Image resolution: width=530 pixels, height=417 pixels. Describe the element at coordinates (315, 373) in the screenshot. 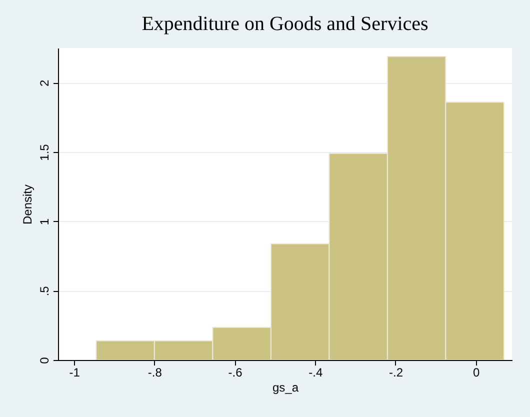

I see `x-tick-label: -.4` at that location.